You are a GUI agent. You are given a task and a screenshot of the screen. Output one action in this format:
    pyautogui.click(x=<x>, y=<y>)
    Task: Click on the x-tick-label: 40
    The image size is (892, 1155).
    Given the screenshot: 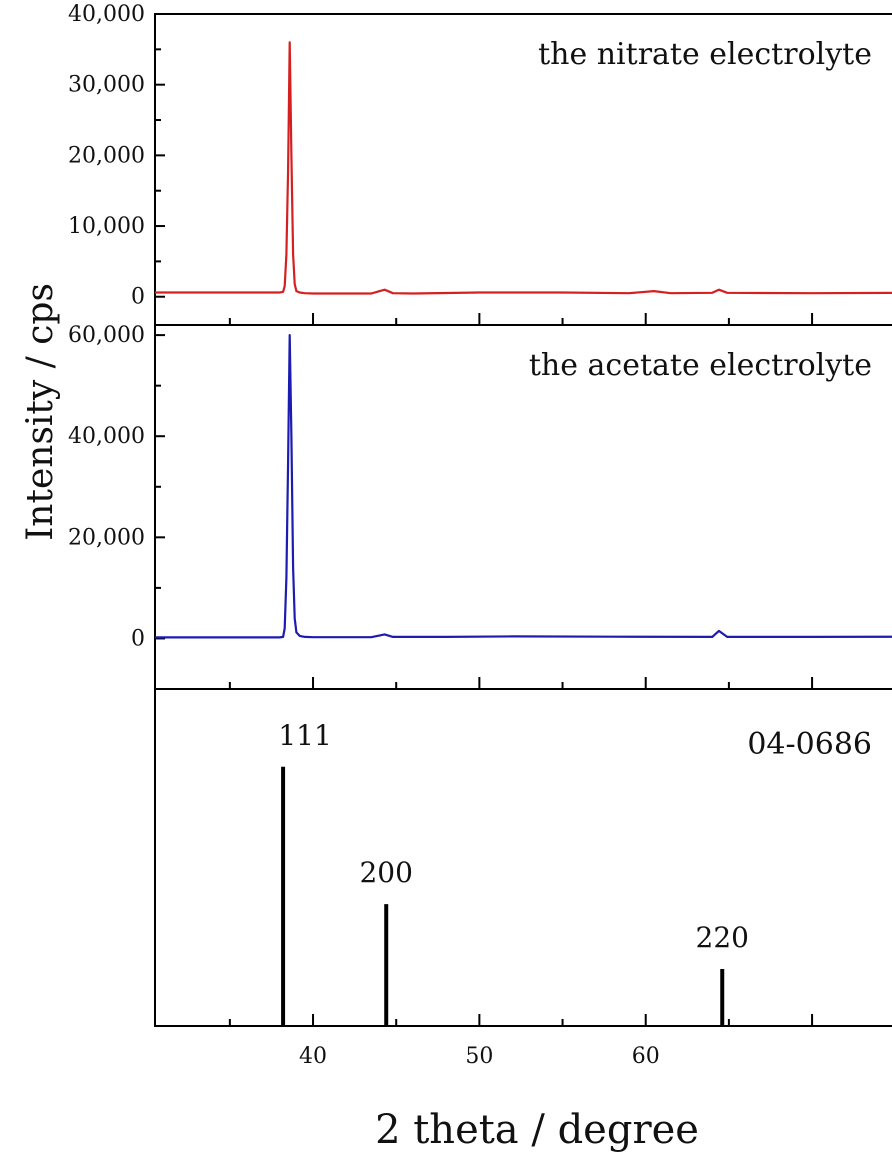 What is the action you would take?
    pyautogui.click(x=313, y=1056)
    